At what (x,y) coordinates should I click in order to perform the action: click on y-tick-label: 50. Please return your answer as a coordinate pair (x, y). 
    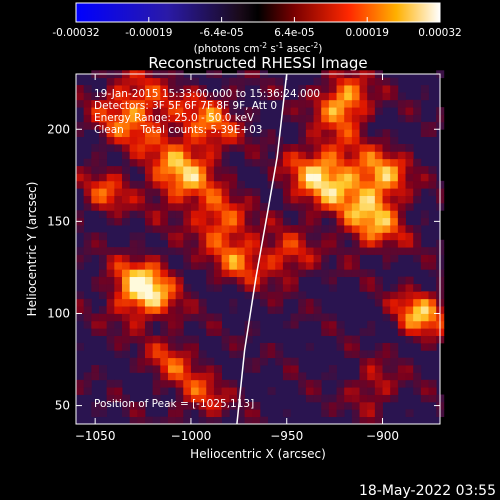
    Looking at the image, I should click on (62, 406).